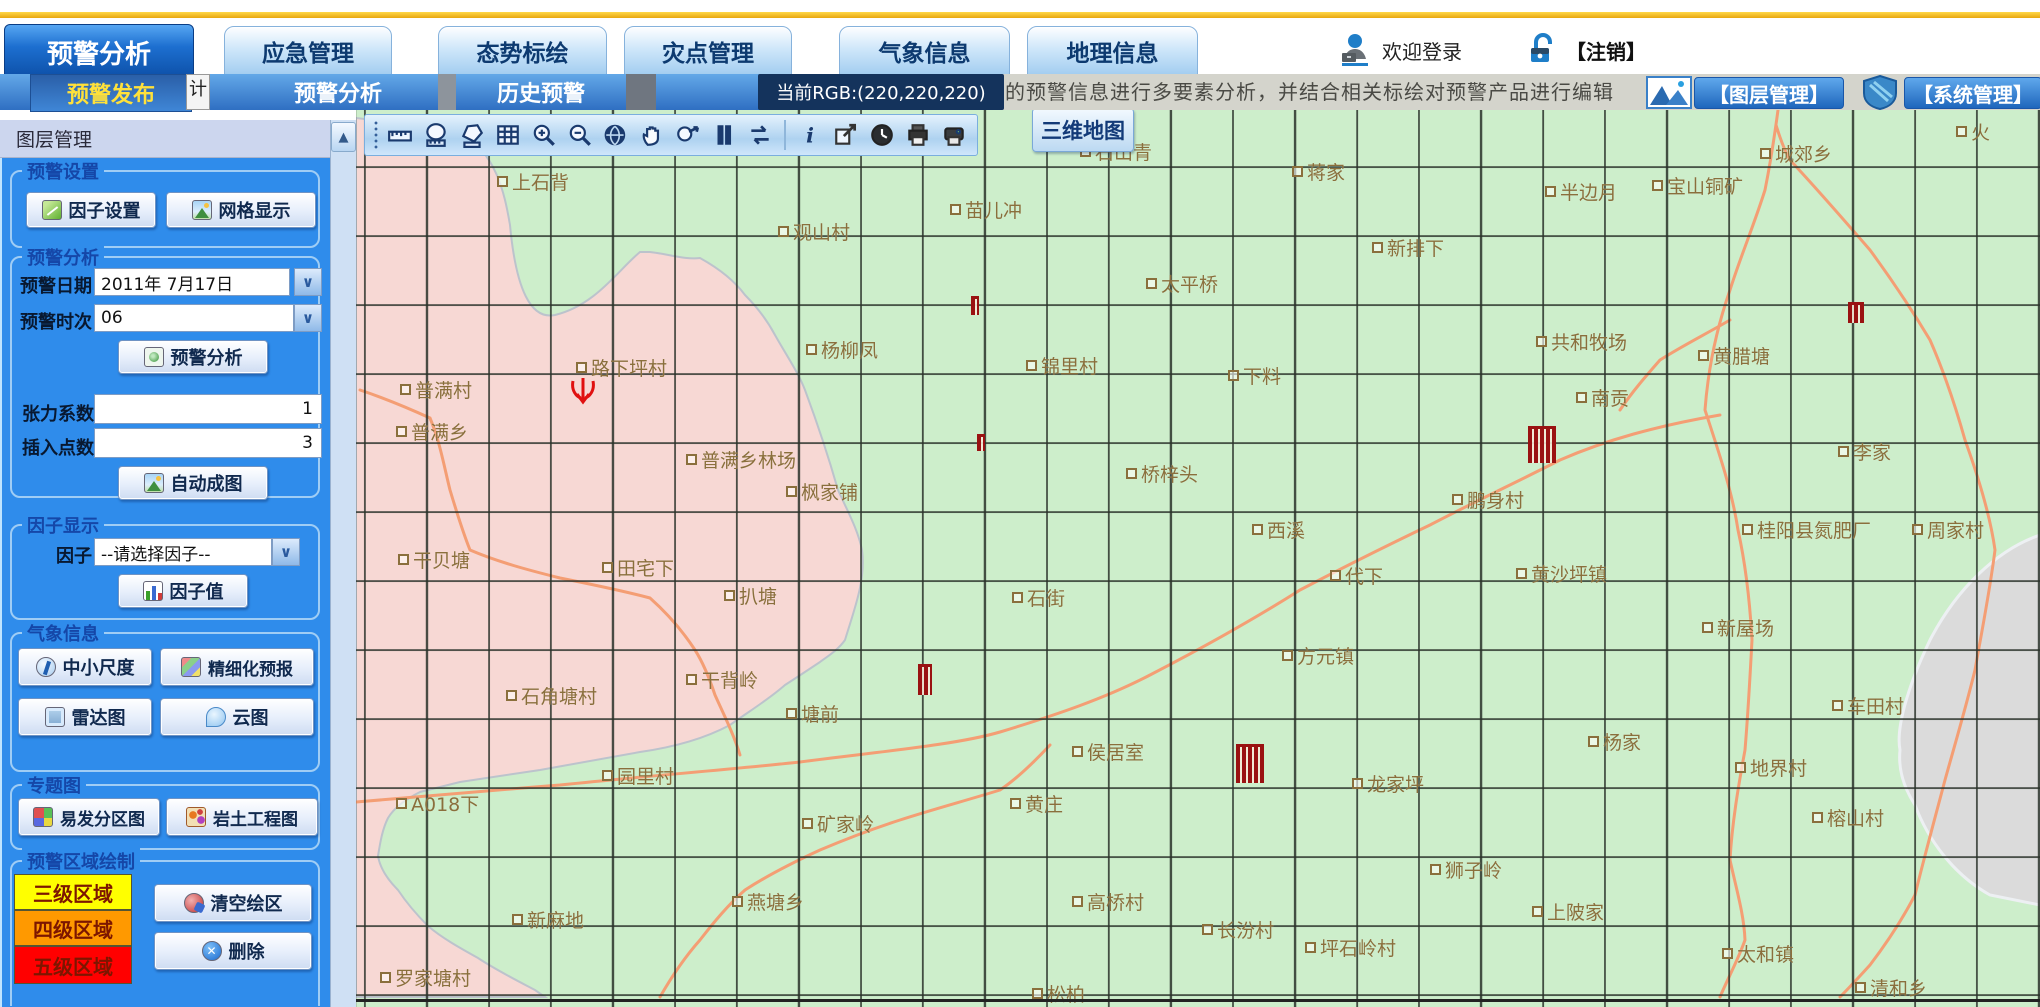  What do you see at coordinates (616, 135) in the screenshot?
I see `globe-icon` at bounding box center [616, 135].